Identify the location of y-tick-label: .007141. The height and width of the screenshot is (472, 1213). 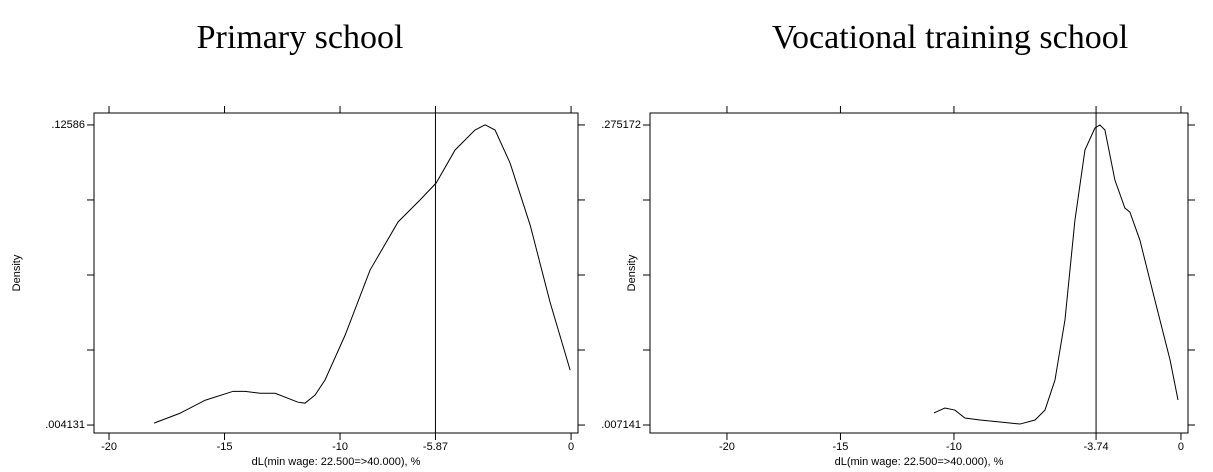
(621, 425).